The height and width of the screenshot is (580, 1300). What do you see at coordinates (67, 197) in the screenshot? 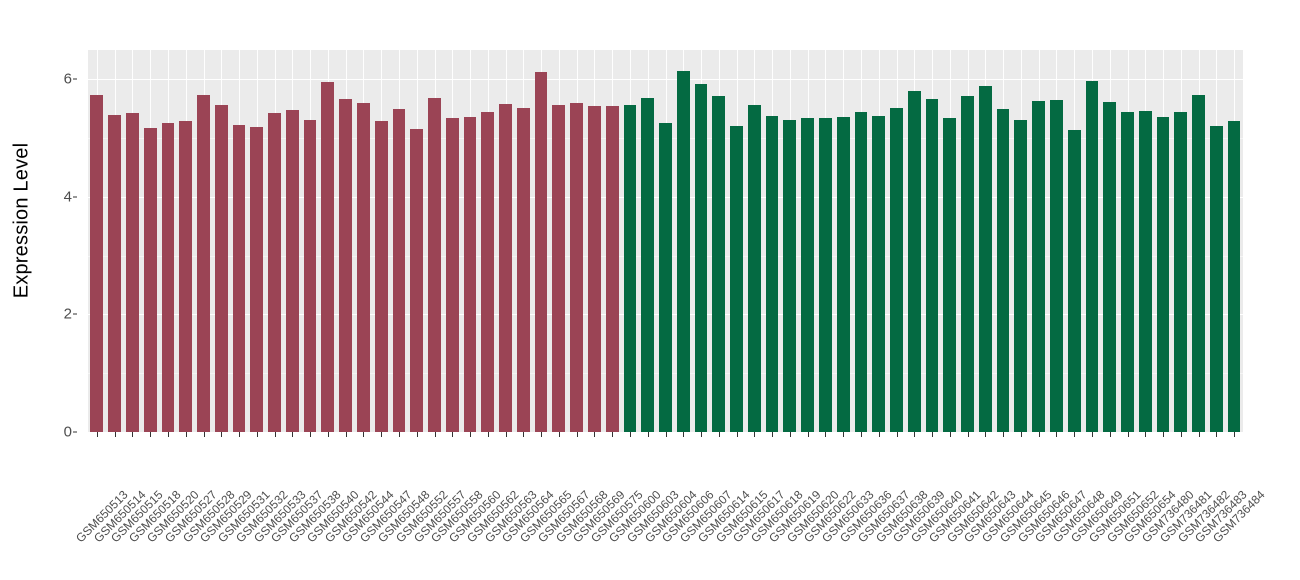
I see `y-tick-label: 4` at bounding box center [67, 197].